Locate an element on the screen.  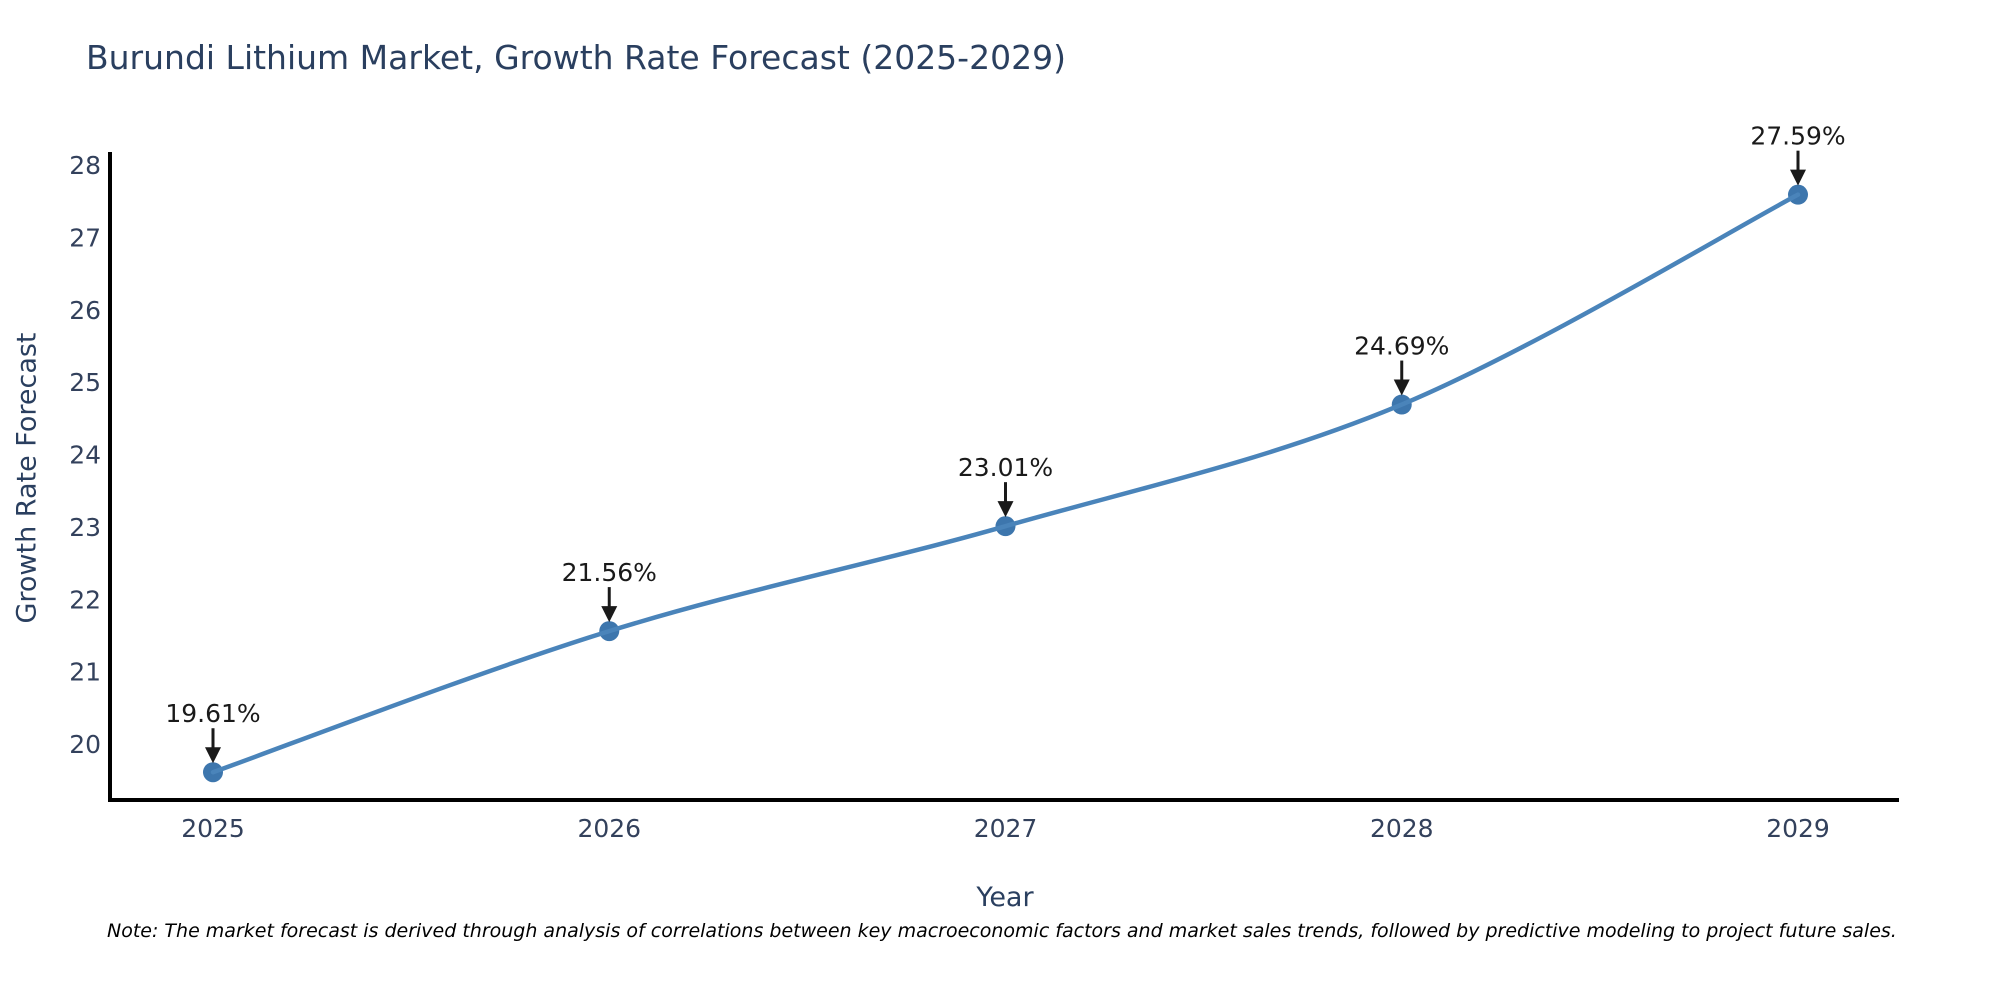
y-tick-label: 23 is located at coordinates (85, 527).